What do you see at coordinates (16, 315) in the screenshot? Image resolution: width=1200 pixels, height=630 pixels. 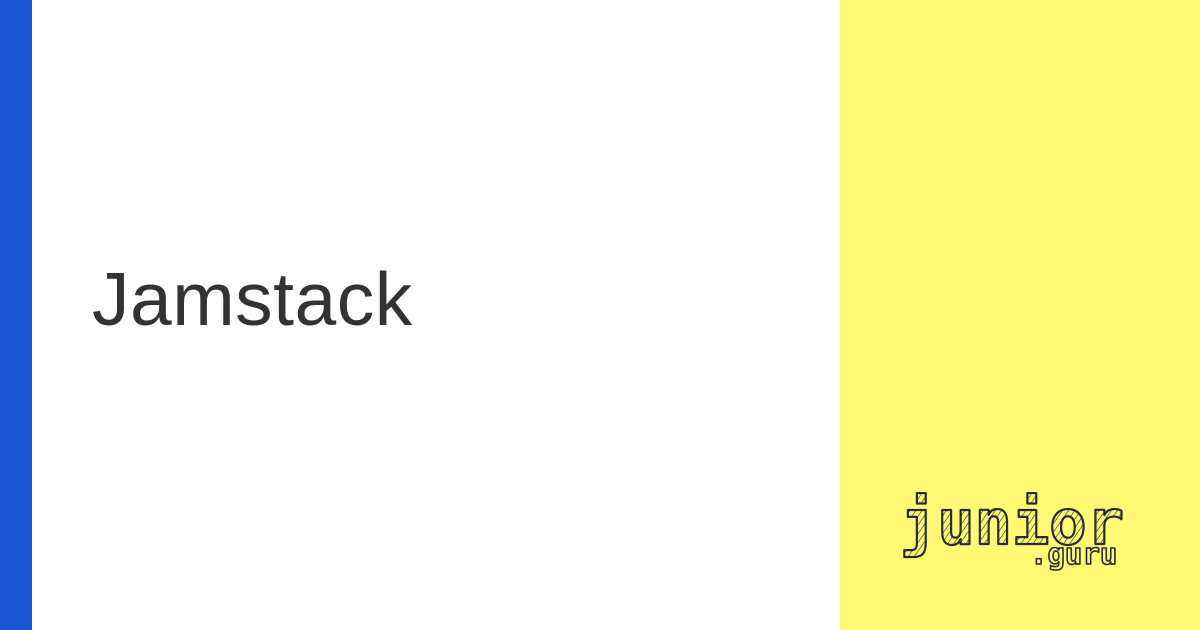 I see `accent-bar` at bounding box center [16, 315].